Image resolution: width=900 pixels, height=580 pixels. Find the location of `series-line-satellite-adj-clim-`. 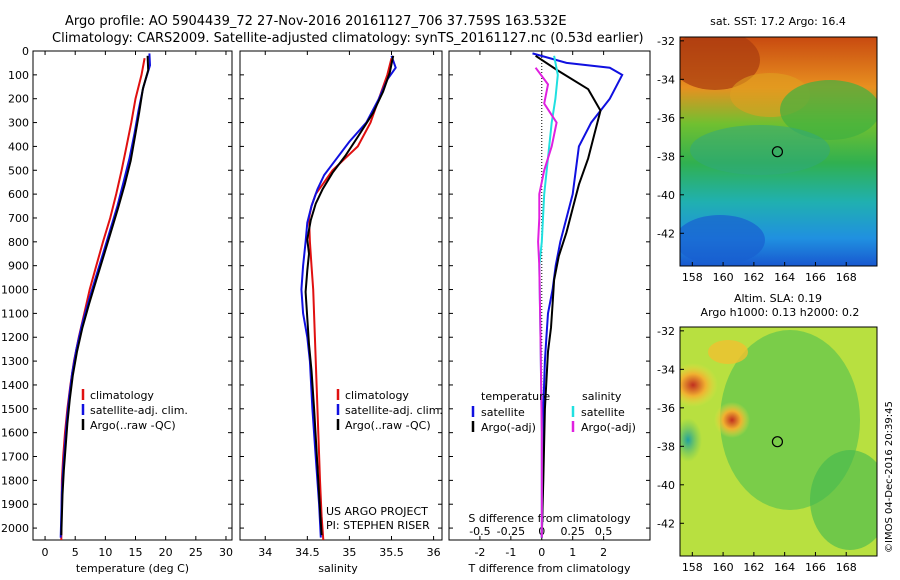

series-line-satellite-adj-clim- is located at coordinates (348, 296).